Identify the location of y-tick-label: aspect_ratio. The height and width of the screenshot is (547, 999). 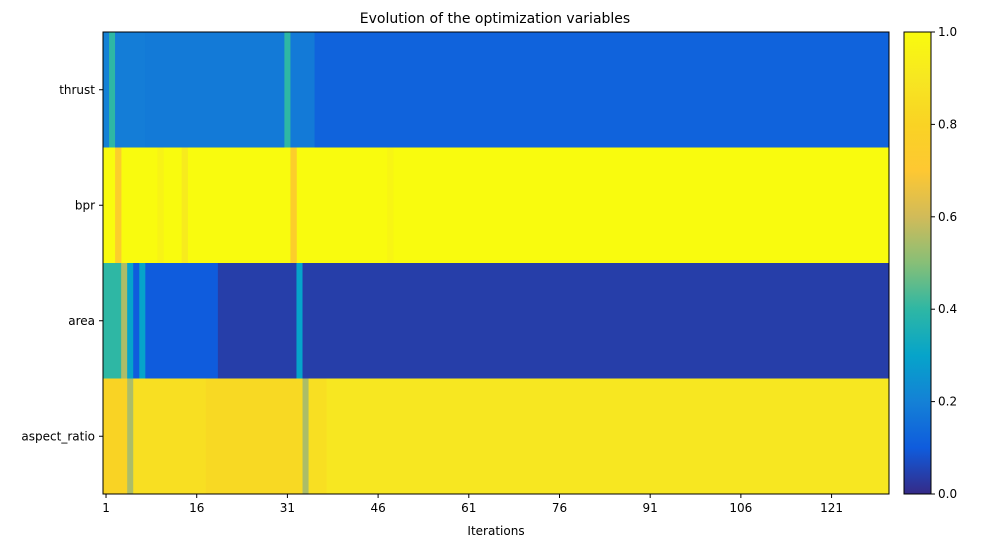
(58, 436).